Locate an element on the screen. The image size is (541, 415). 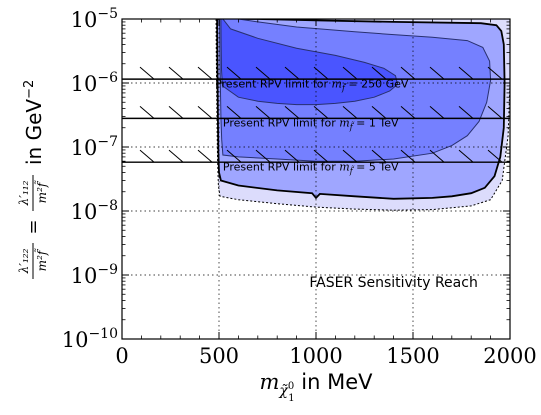
x-tick-label-3: 1500 is located at coordinates (412, 356).